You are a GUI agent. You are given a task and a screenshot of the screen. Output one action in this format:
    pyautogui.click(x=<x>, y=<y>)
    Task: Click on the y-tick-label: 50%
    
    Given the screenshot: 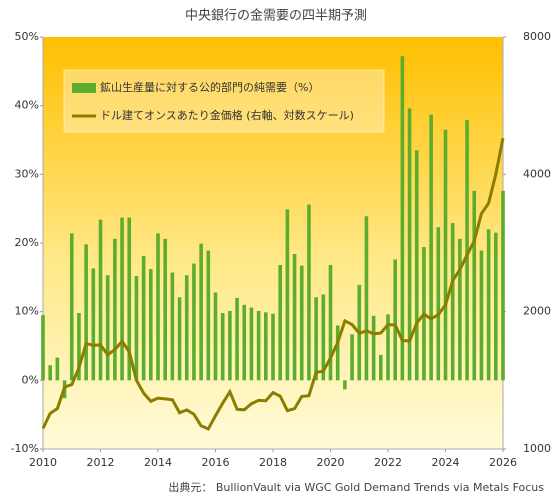 What is the action you would take?
    pyautogui.click(x=27, y=36)
    